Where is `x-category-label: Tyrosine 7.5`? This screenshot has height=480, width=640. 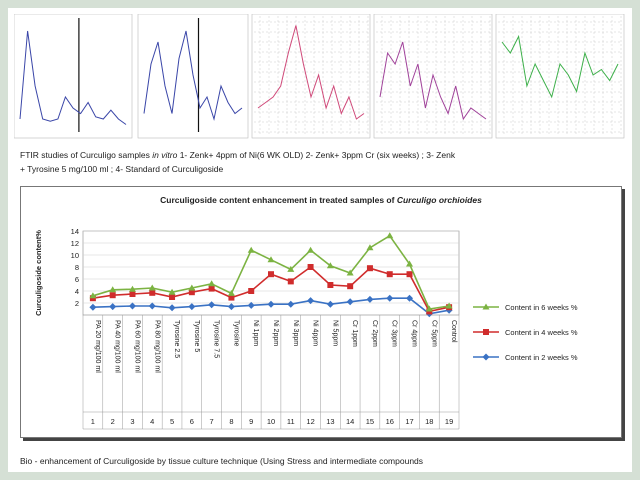 x-category-label: Tyrosine 7.5 is located at coordinates (216, 339).